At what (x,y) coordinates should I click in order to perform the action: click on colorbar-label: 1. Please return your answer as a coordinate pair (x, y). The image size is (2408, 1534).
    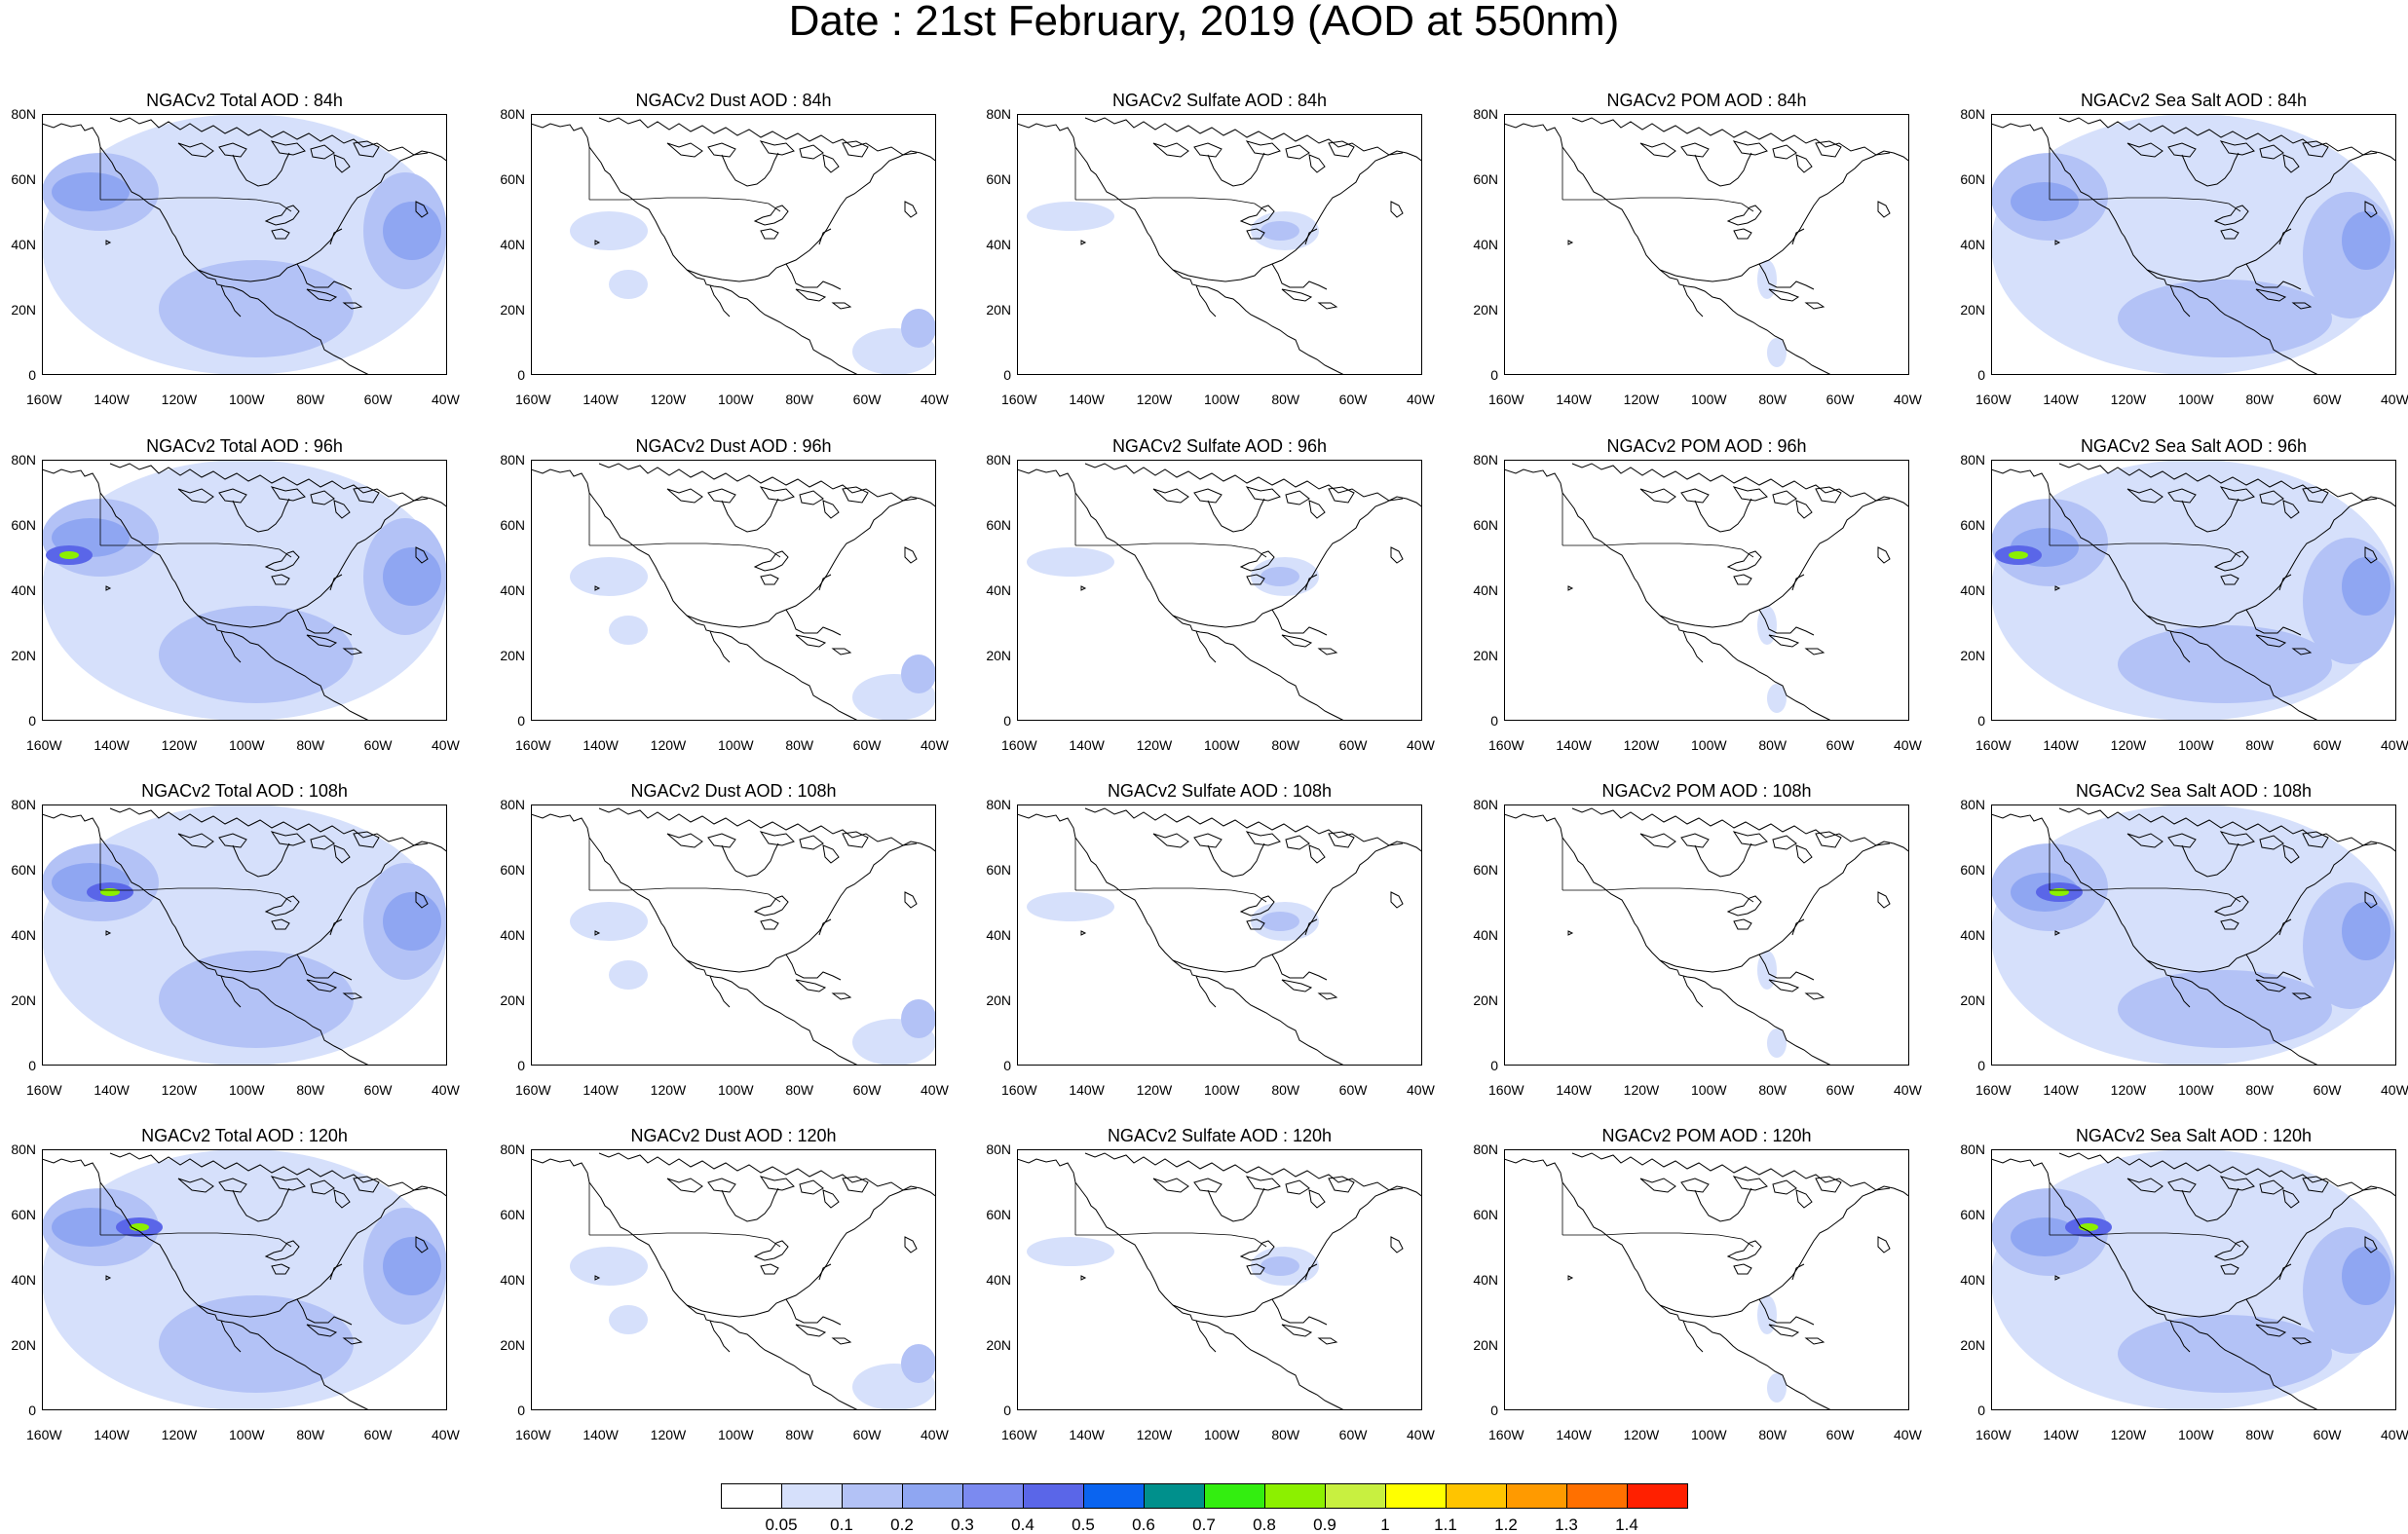
    Looking at the image, I should click on (1385, 1524).